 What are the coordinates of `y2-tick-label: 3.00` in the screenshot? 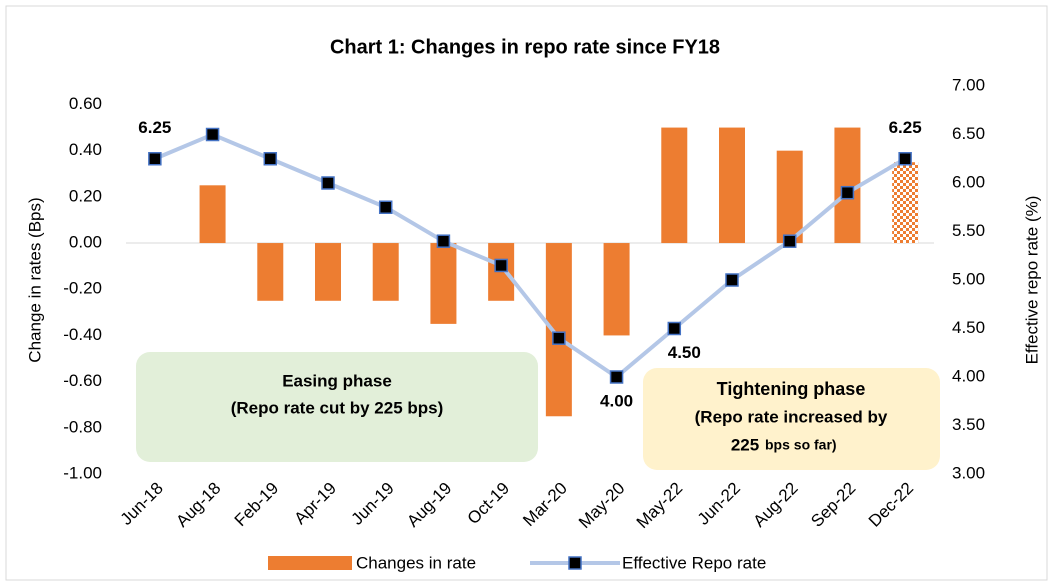 It's located at (968, 472).